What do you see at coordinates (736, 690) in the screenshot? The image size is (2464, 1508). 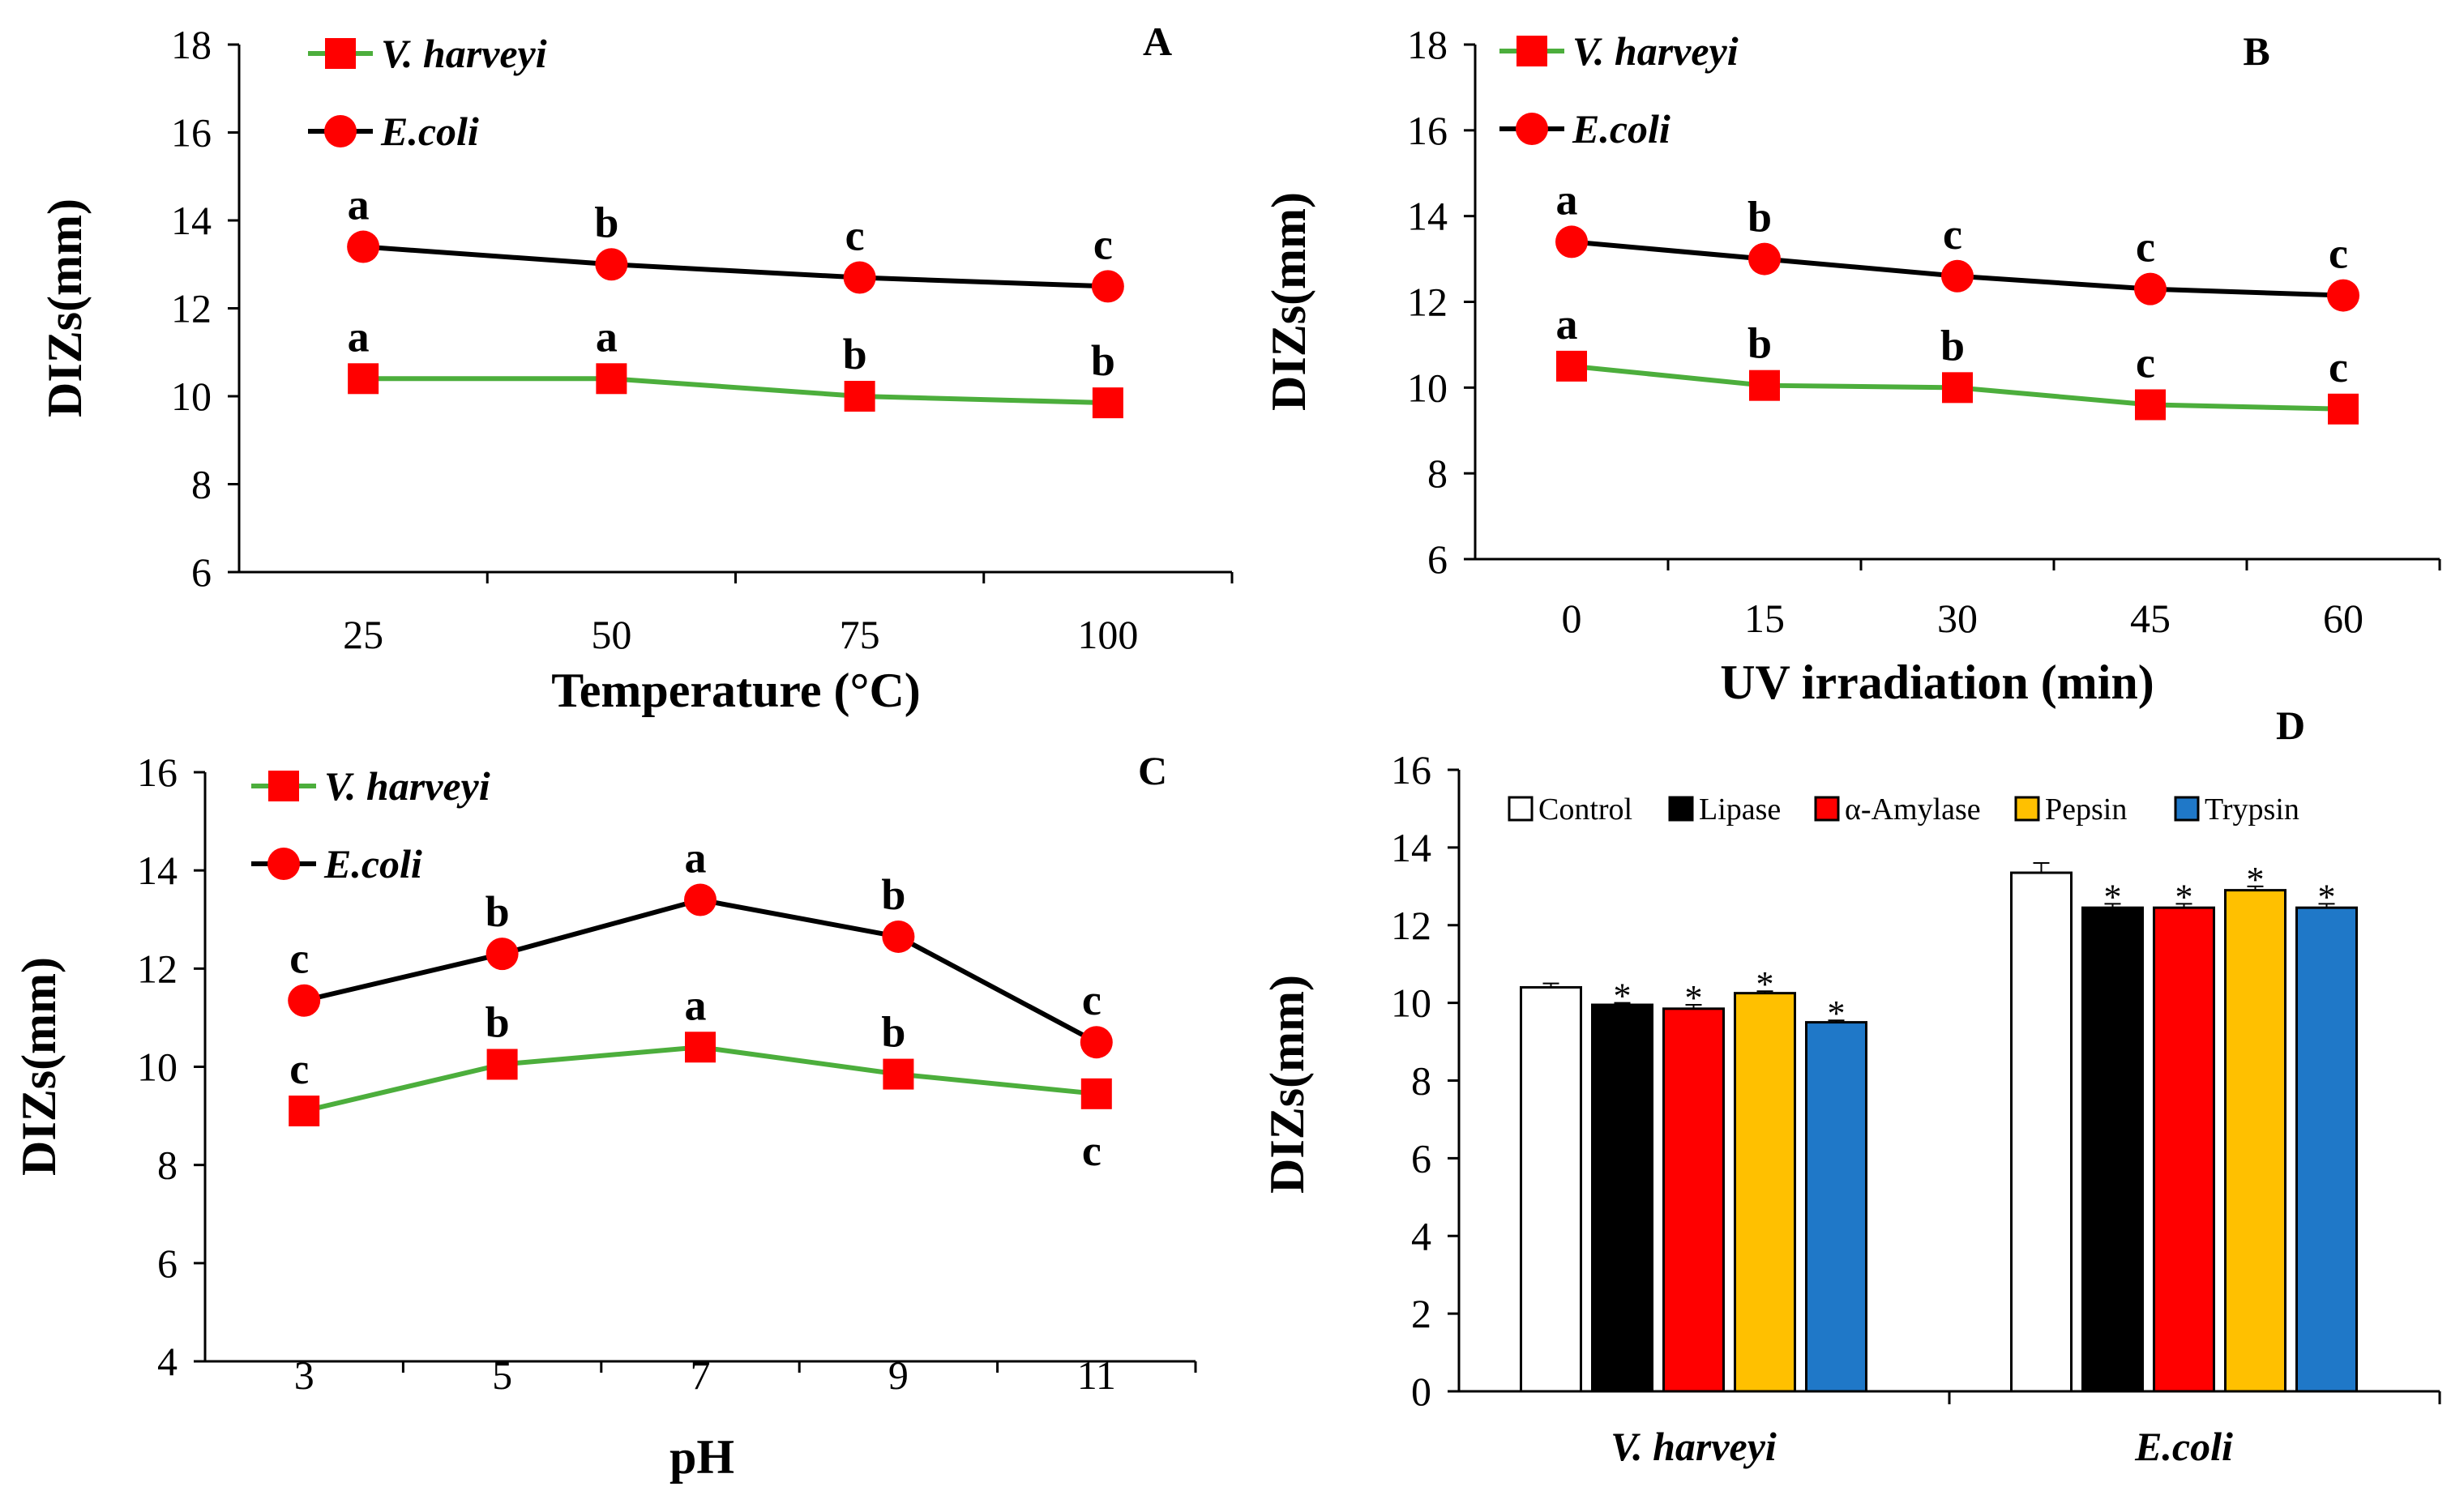 I see `x-axis-title: Temperature (°C)` at bounding box center [736, 690].